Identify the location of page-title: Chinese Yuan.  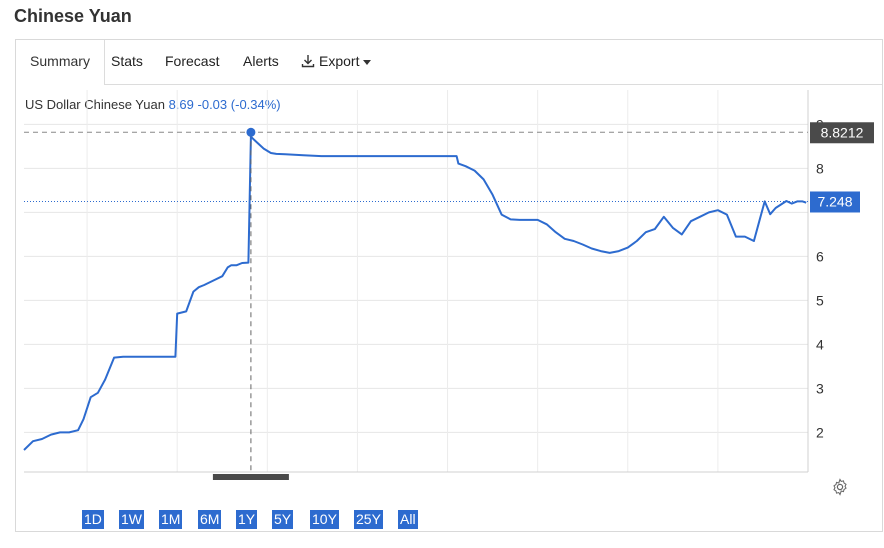
(73, 16).